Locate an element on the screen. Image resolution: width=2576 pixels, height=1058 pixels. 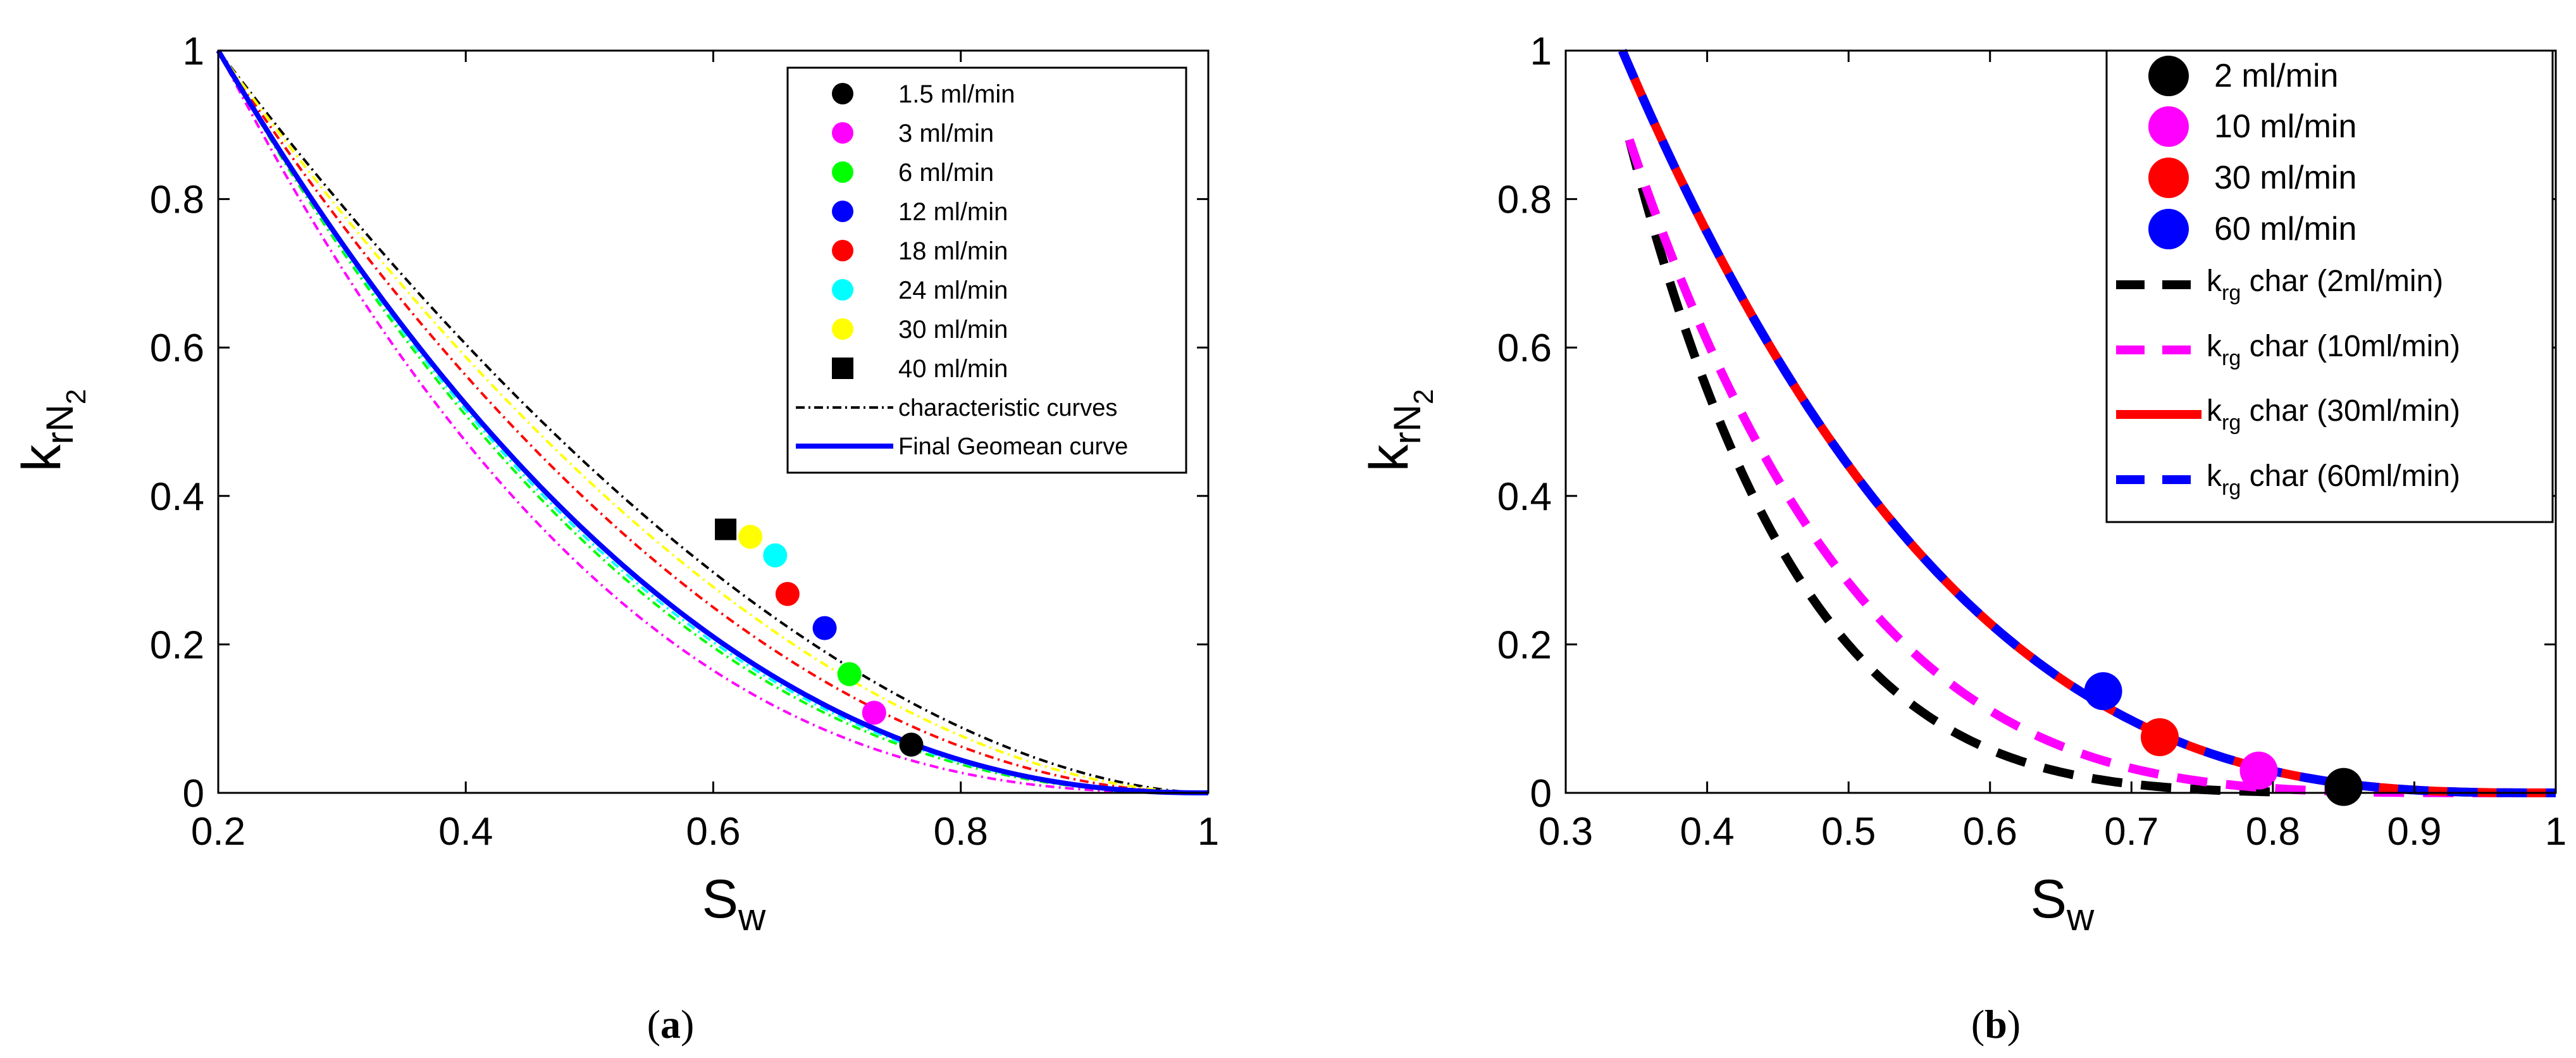
legend-a-entry-9: characteristic curves is located at coordinates (956, 408).